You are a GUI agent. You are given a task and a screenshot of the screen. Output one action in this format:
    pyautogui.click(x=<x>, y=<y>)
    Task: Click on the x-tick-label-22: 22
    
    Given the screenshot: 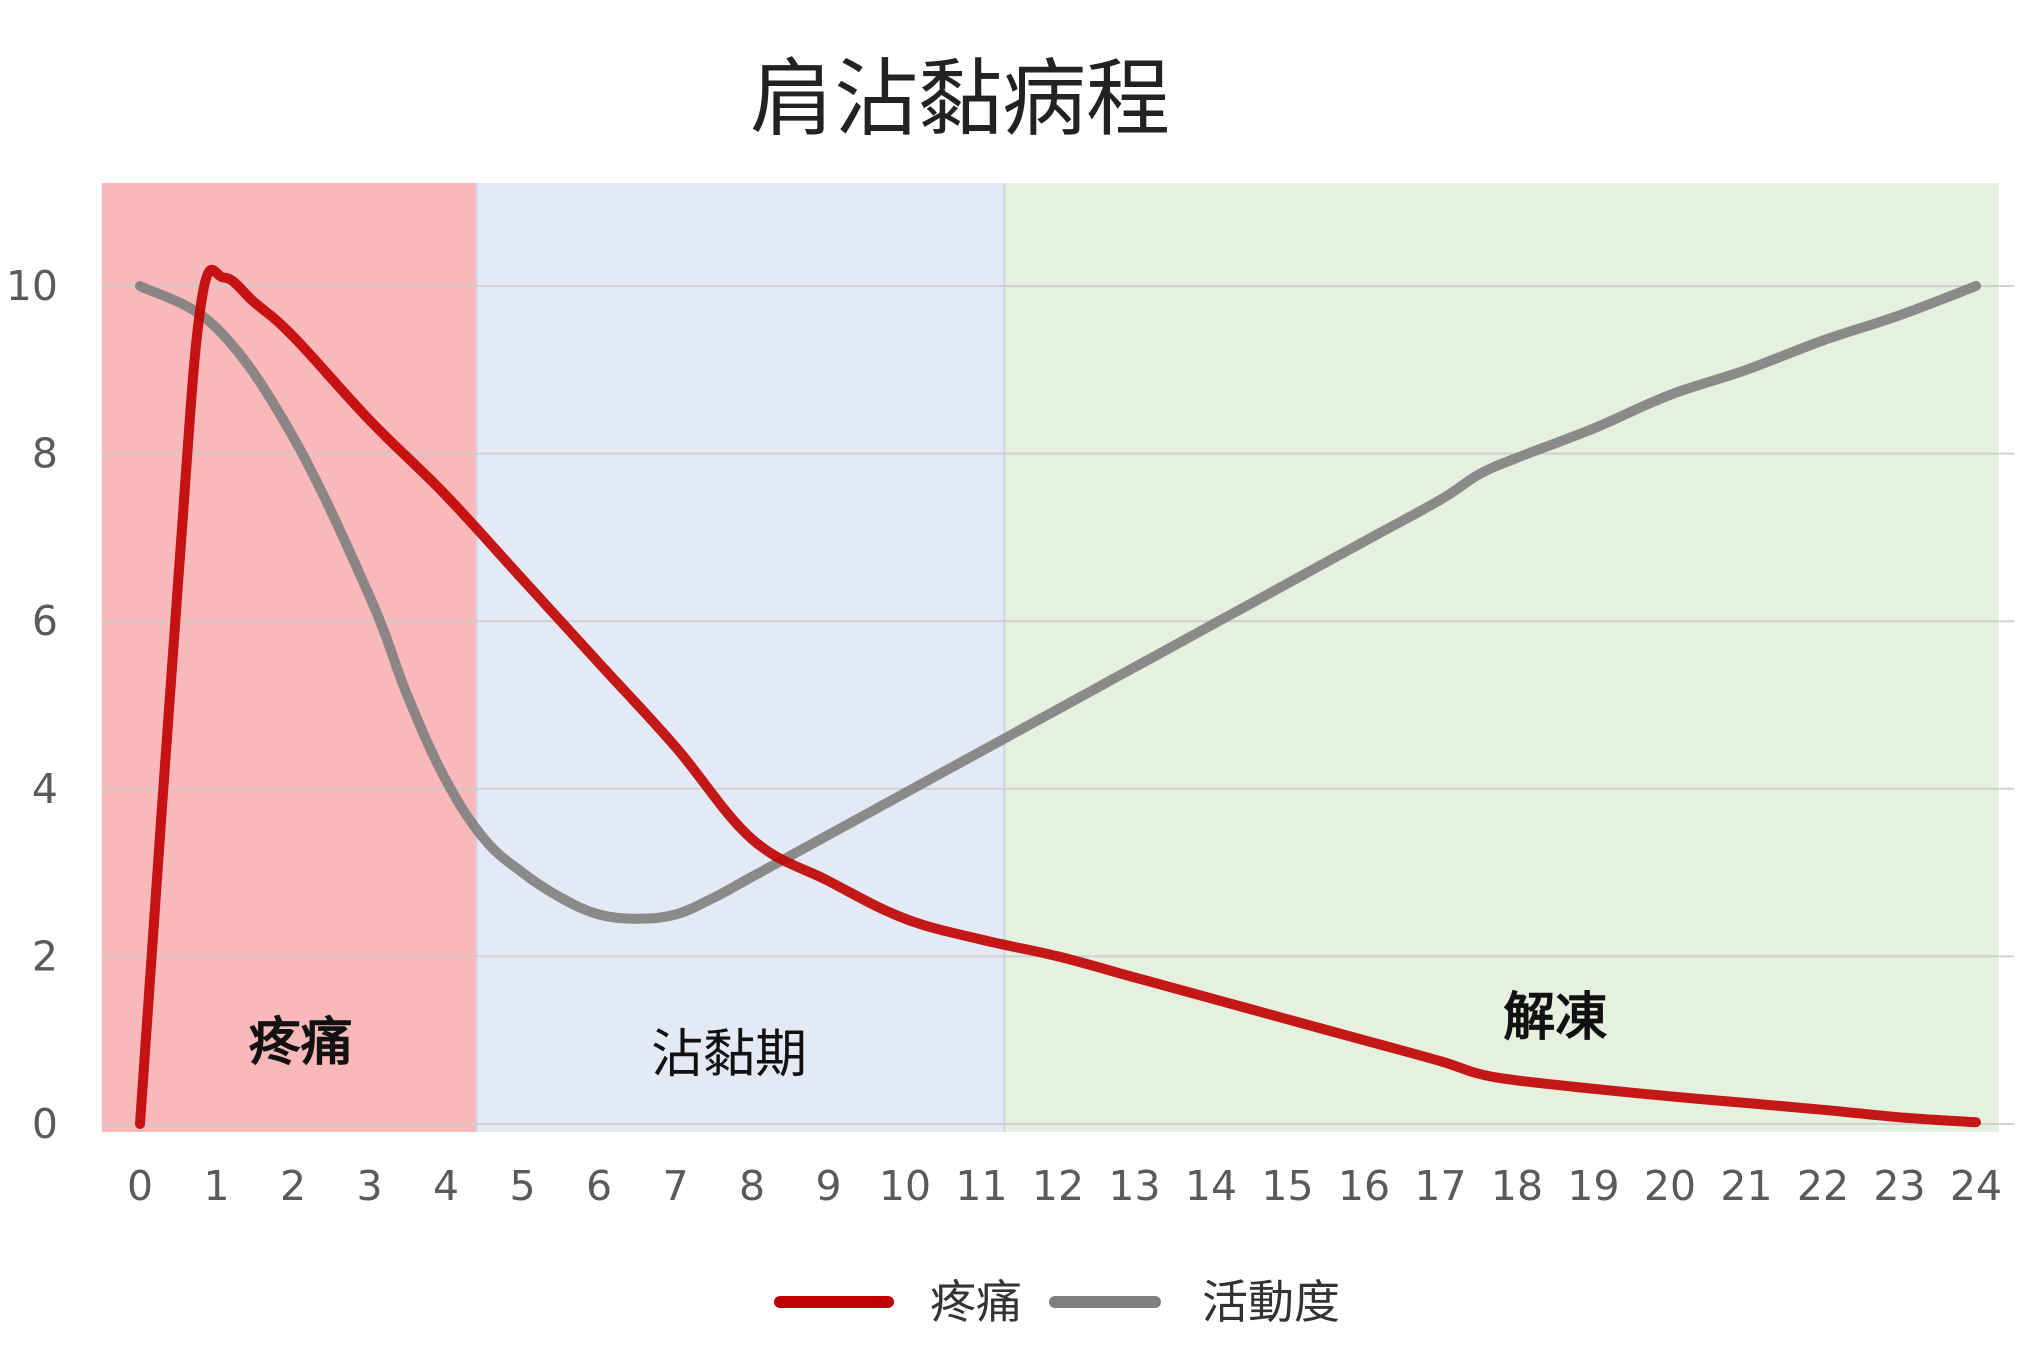 What is the action you would take?
    pyautogui.click(x=1823, y=1186)
    